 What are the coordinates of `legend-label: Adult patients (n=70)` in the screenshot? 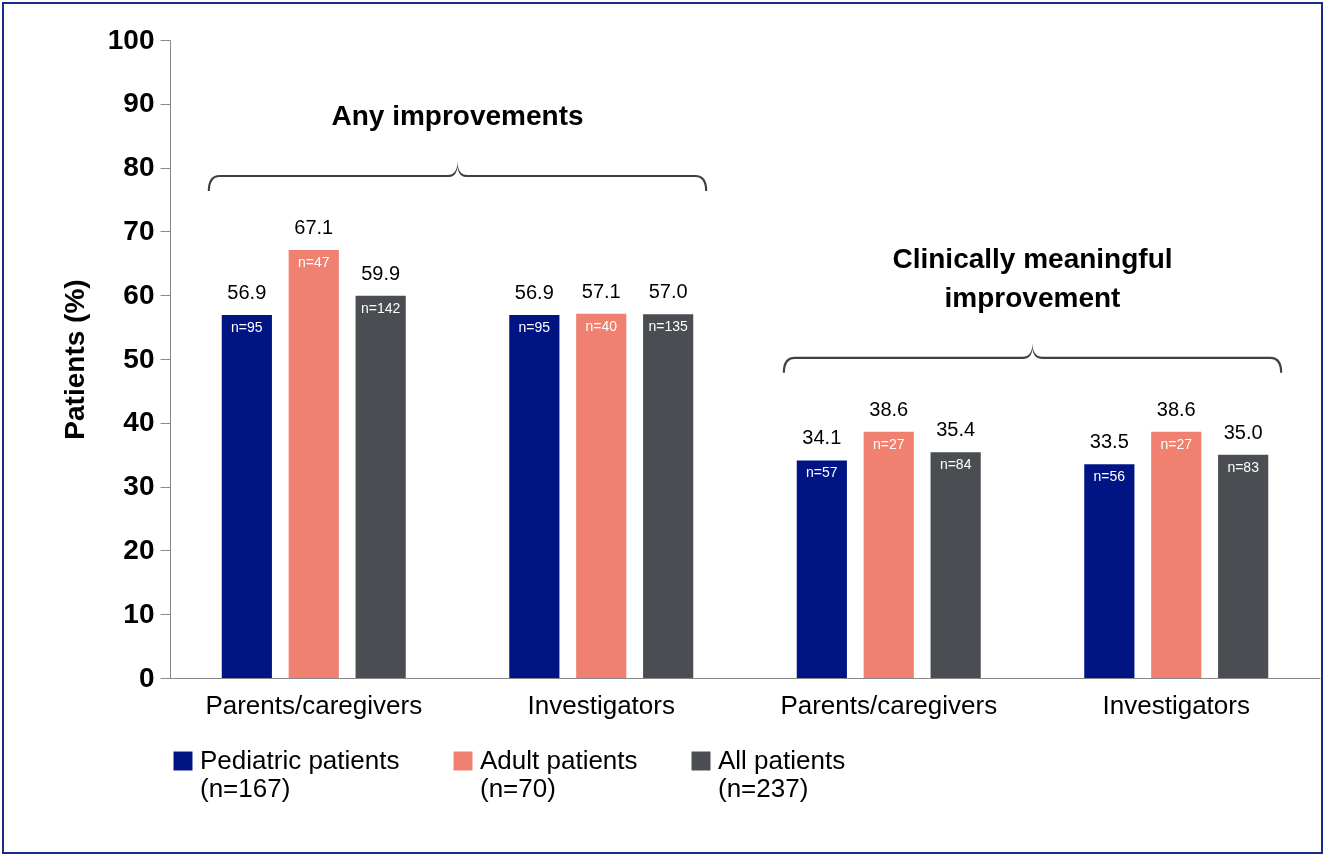 It's located at (559, 774).